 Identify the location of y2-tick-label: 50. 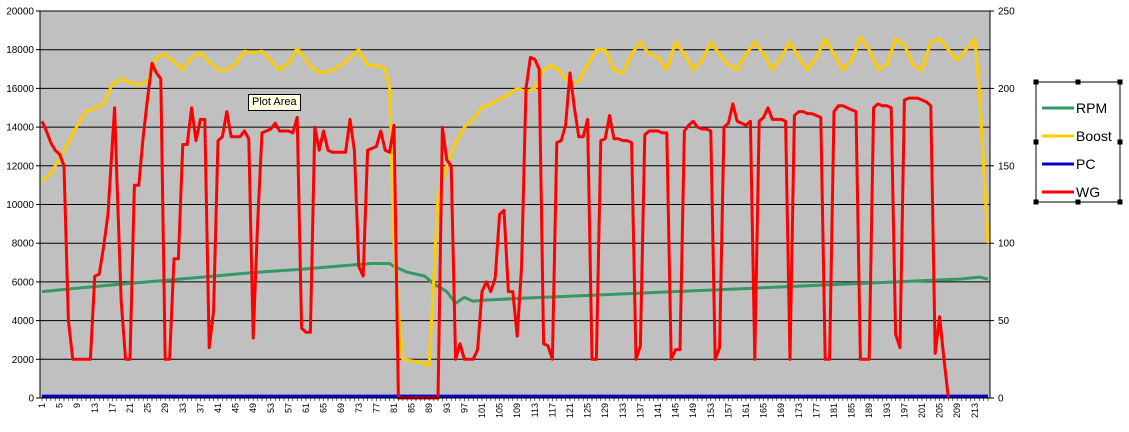
(1004, 321).